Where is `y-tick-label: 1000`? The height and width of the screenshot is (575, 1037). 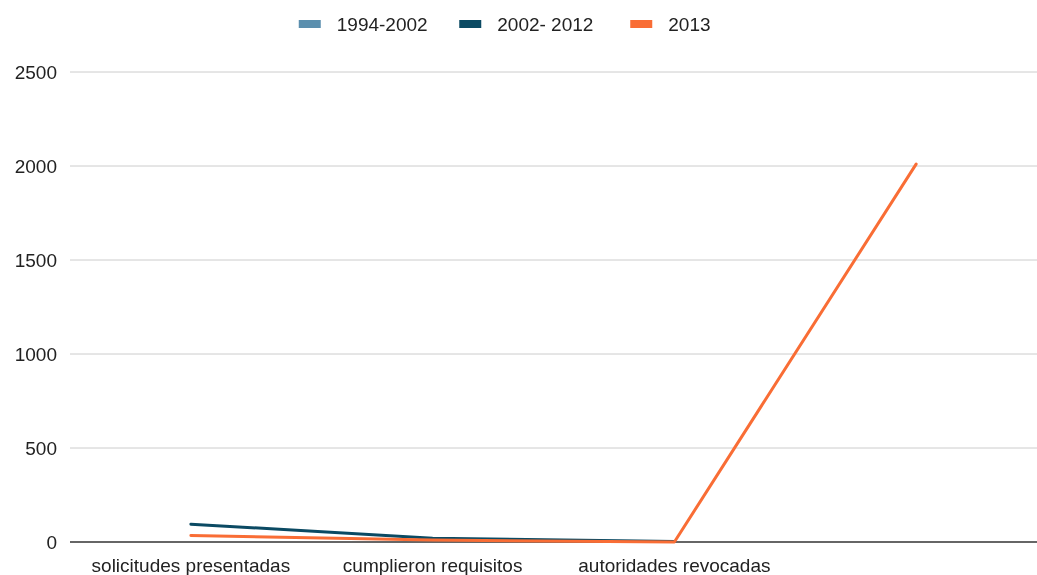
y-tick-label: 1000 is located at coordinates (35, 354).